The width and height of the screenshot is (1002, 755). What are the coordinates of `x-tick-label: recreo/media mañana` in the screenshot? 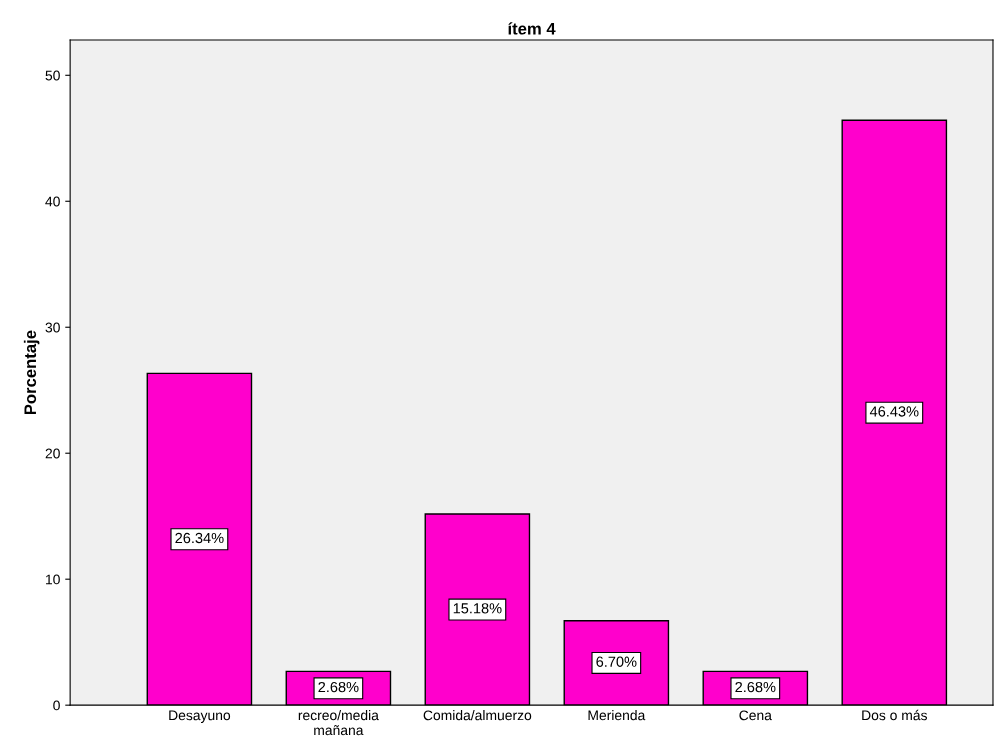 It's located at (338, 723).